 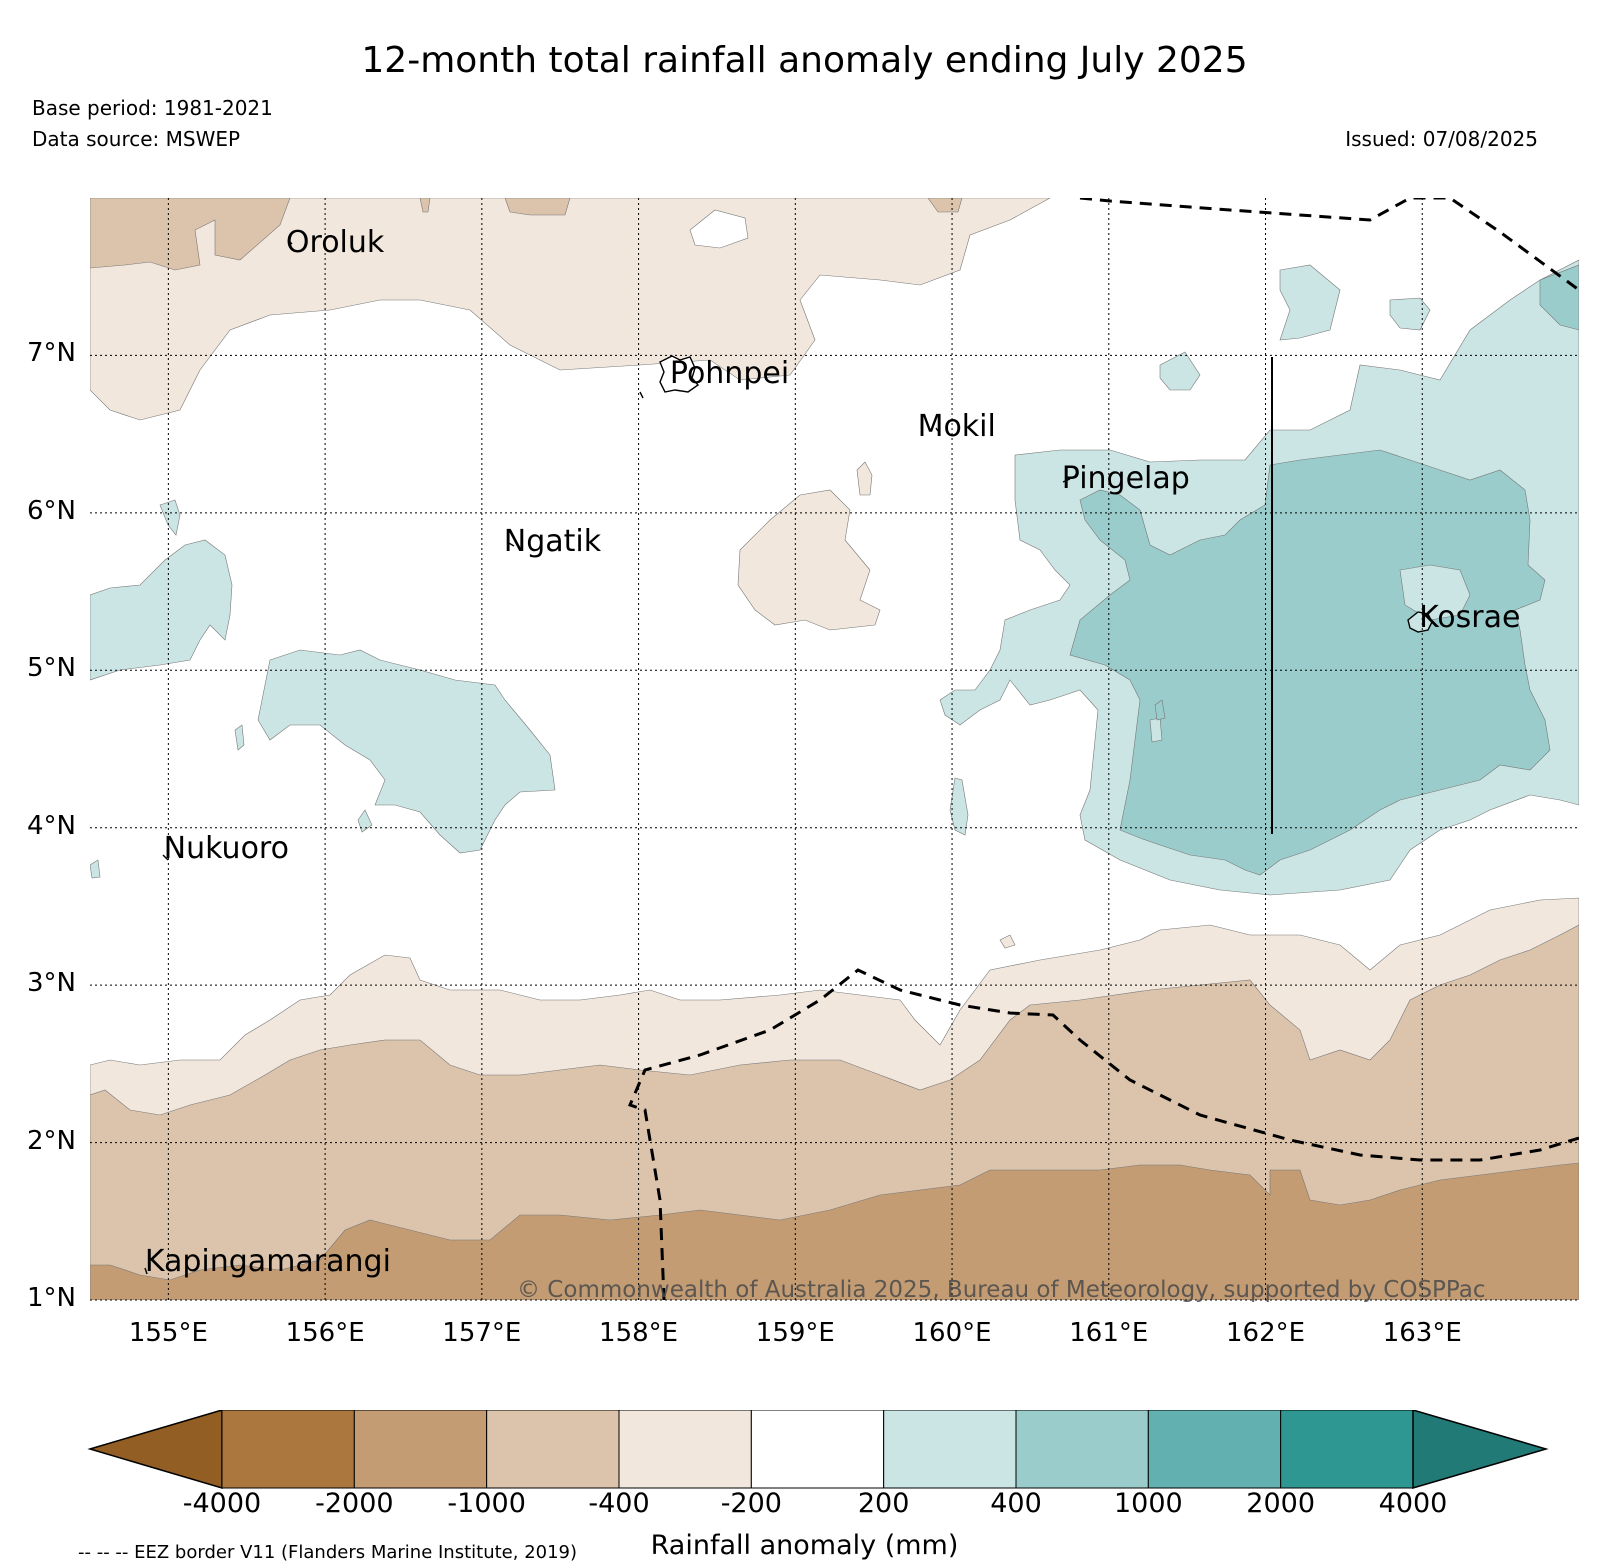 What do you see at coordinates (1329, 245) in the screenshot?
I see `eez-border` at bounding box center [1329, 245].